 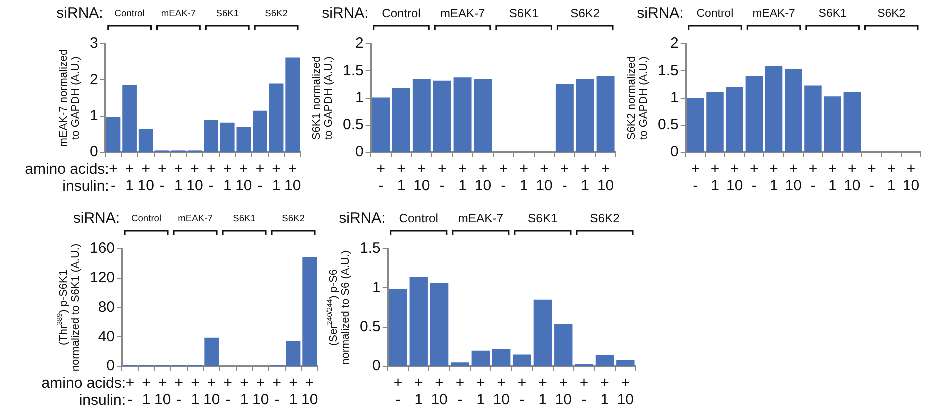 I want to click on y-tick-label: 3, so click(x=94, y=43).